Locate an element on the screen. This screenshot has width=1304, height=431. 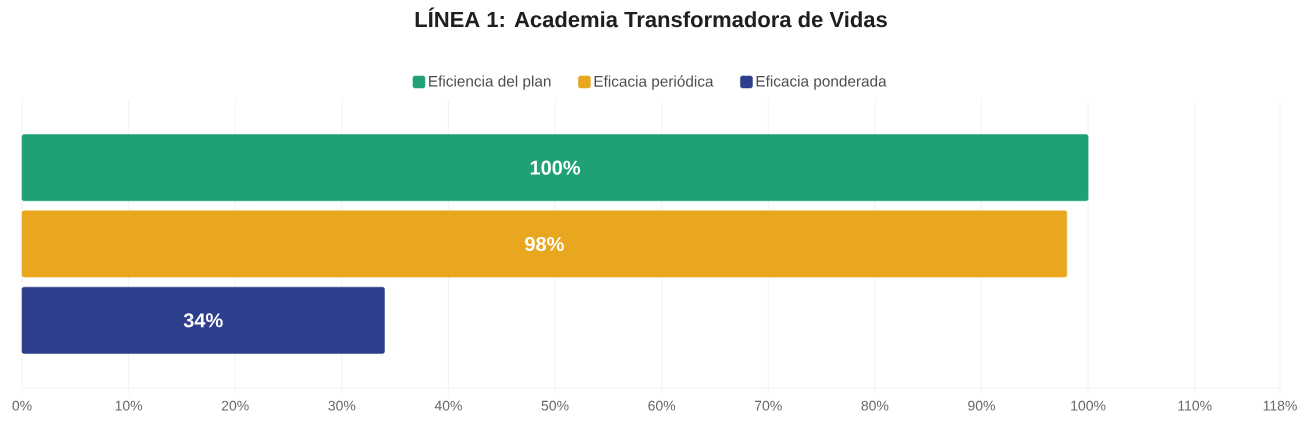
x-tick-label: 118% is located at coordinates (1280, 405).